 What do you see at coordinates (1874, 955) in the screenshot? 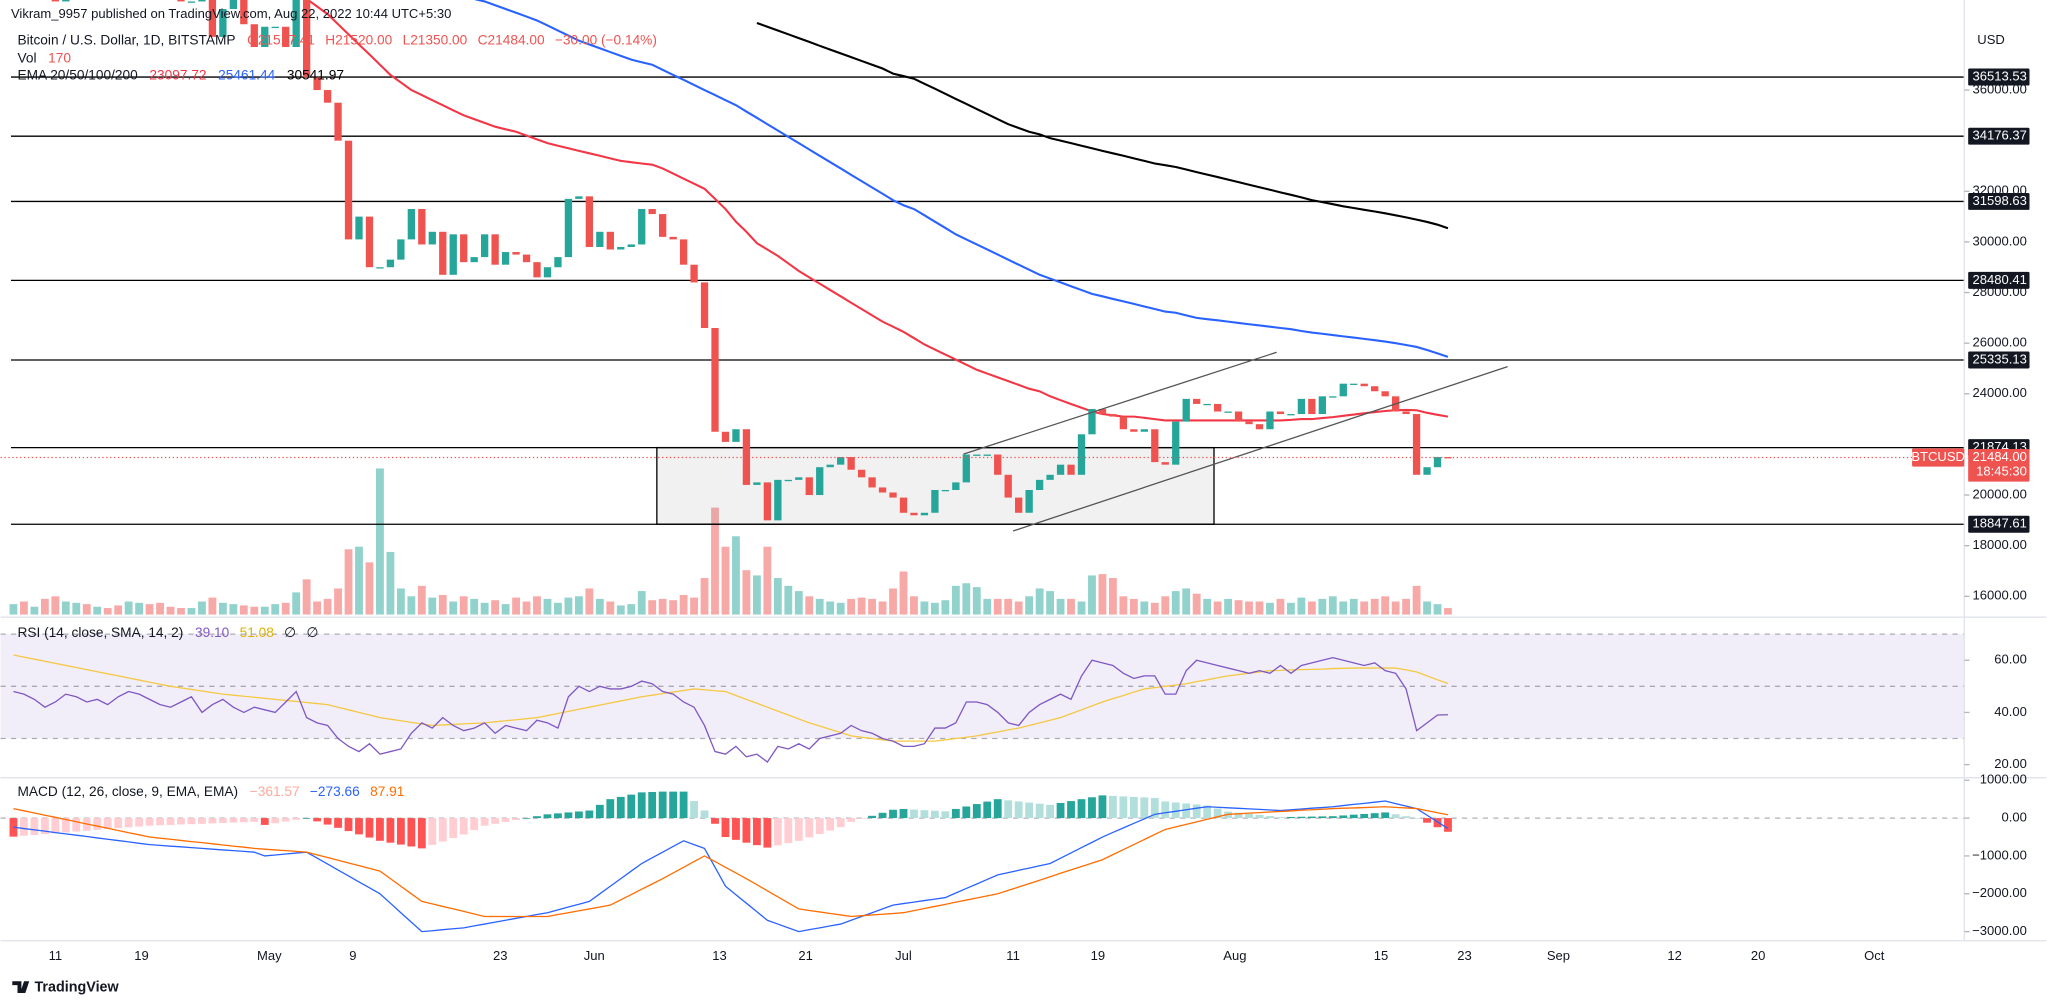
I see `x-tick-label: Oct` at bounding box center [1874, 955].